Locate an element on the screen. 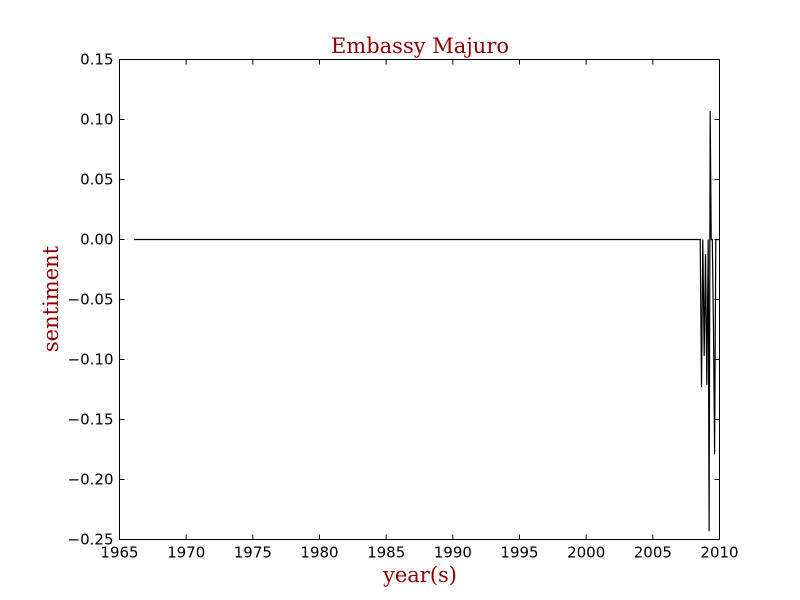 The image size is (800, 600). x-tick-label: 2005 is located at coordinates (653, 553).